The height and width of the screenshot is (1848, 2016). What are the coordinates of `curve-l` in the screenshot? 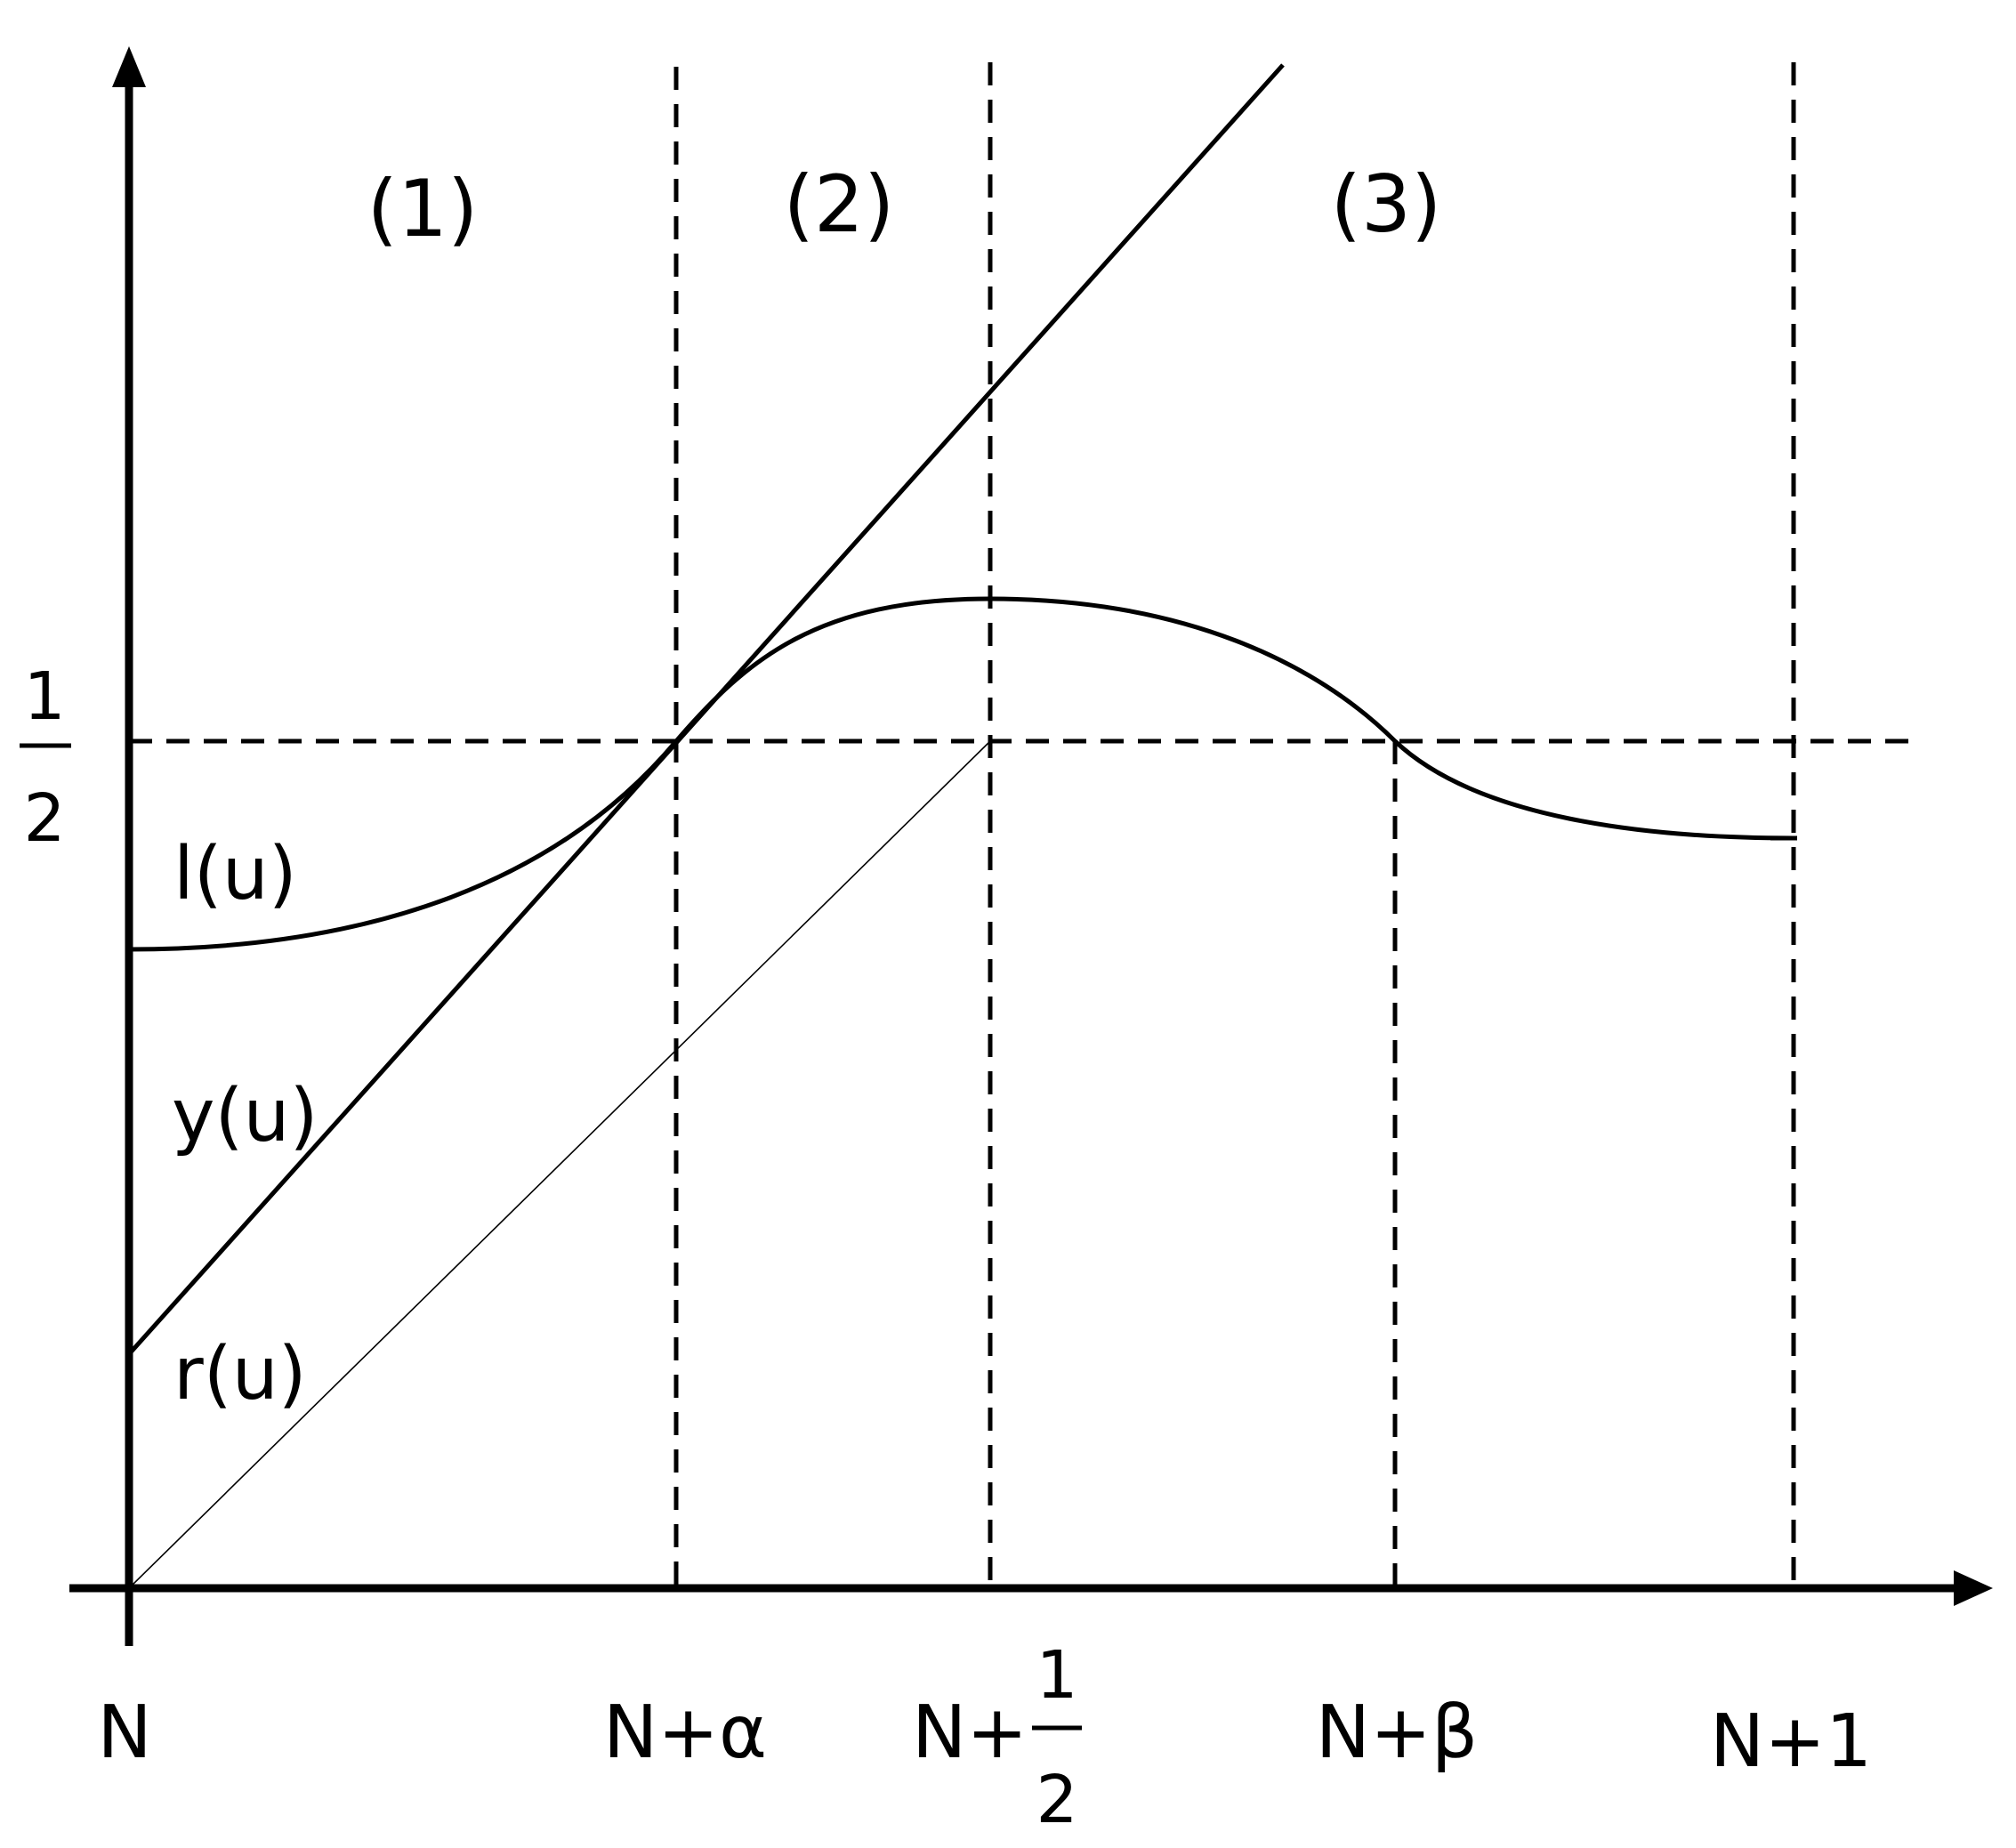 It's located at (403, 845).